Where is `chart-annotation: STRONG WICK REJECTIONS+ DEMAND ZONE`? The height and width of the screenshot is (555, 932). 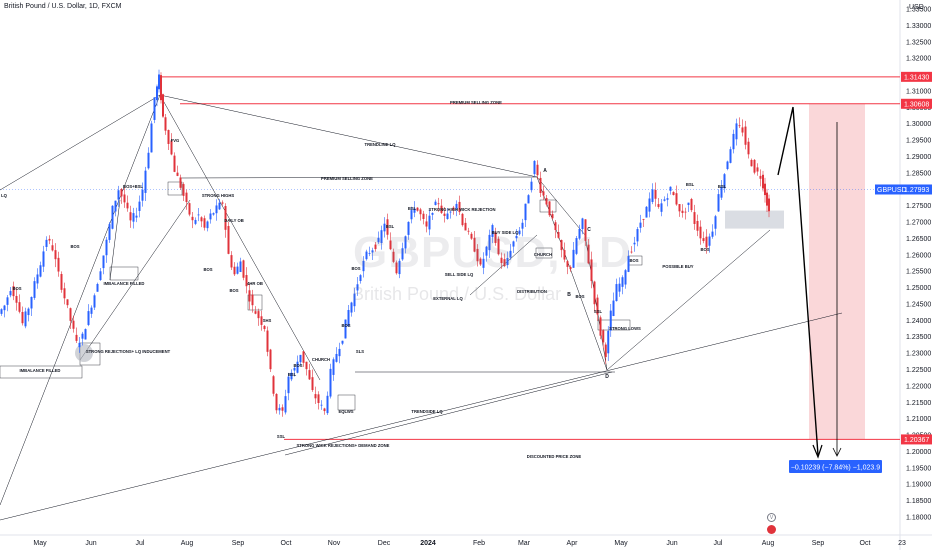
chart-annotation: STRONG WICK REJECTIONS+ DEMAND ZONE is located at coordinates (343, 445).